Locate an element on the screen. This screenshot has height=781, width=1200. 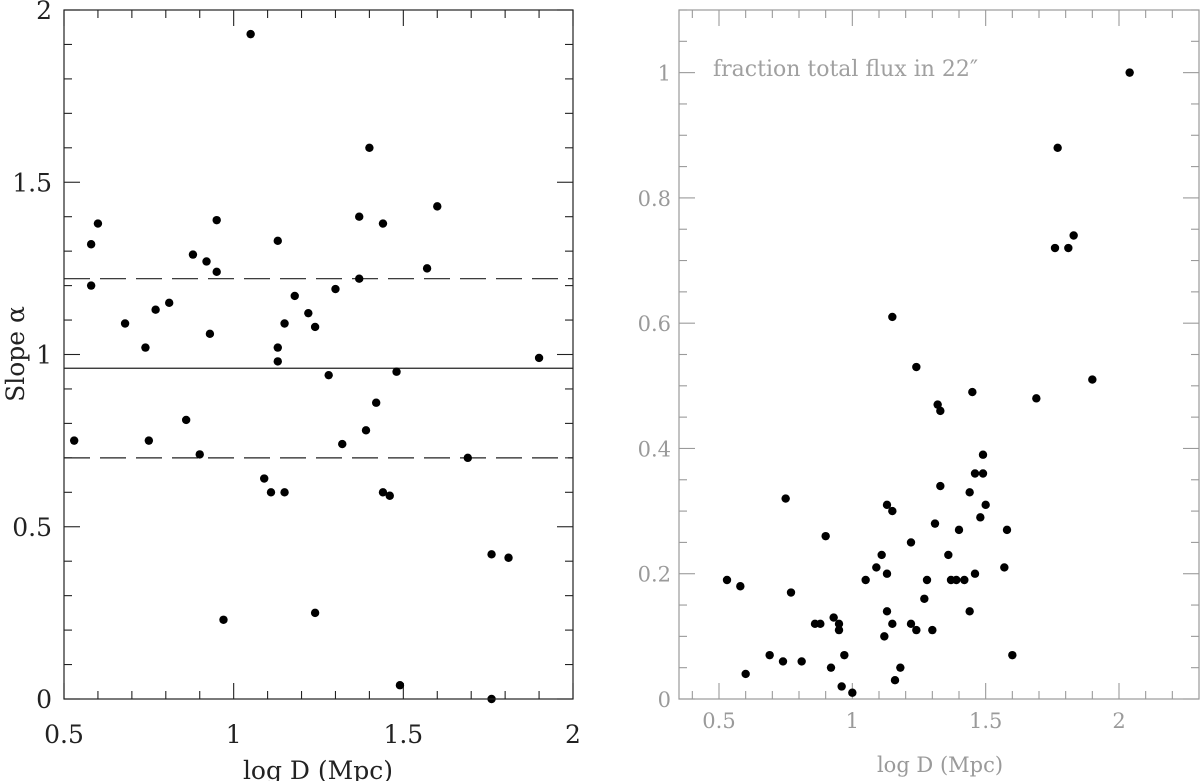
right-x-axis-label: log D (Mpc) is located at coordinates (940, 765).